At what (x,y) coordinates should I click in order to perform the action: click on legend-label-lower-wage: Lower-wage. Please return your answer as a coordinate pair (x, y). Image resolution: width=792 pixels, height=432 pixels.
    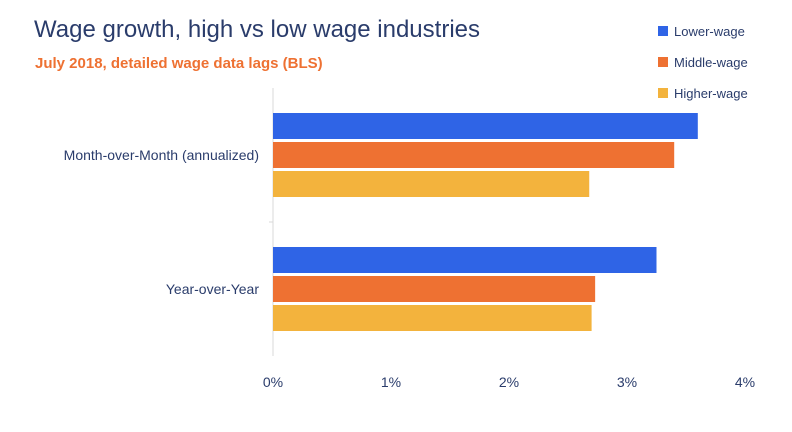
    Looking at the image, I should click on (709, 31).